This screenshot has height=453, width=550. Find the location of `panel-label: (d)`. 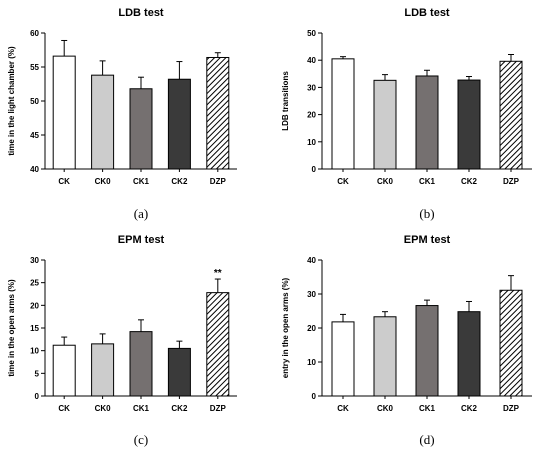

panel-label: (d) is located at coordinates (426, 439).